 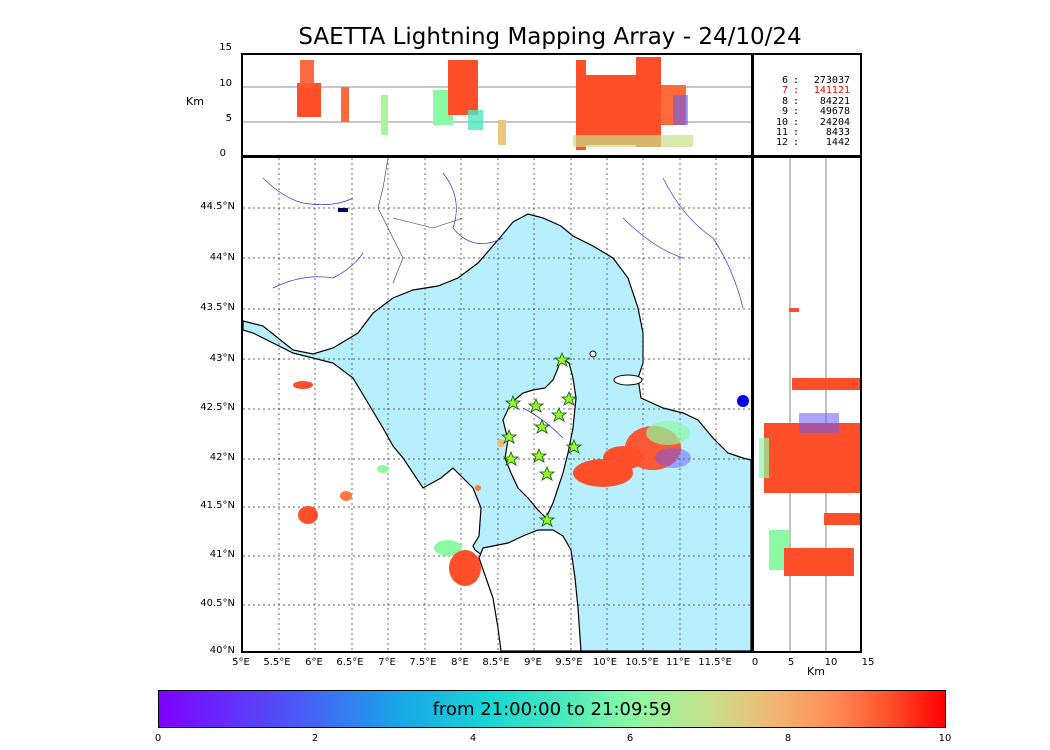 What do you see at coordinates (222, 358) in the screenshot?
I see `lat-label: 43°N` at bounding box center [222, 358].